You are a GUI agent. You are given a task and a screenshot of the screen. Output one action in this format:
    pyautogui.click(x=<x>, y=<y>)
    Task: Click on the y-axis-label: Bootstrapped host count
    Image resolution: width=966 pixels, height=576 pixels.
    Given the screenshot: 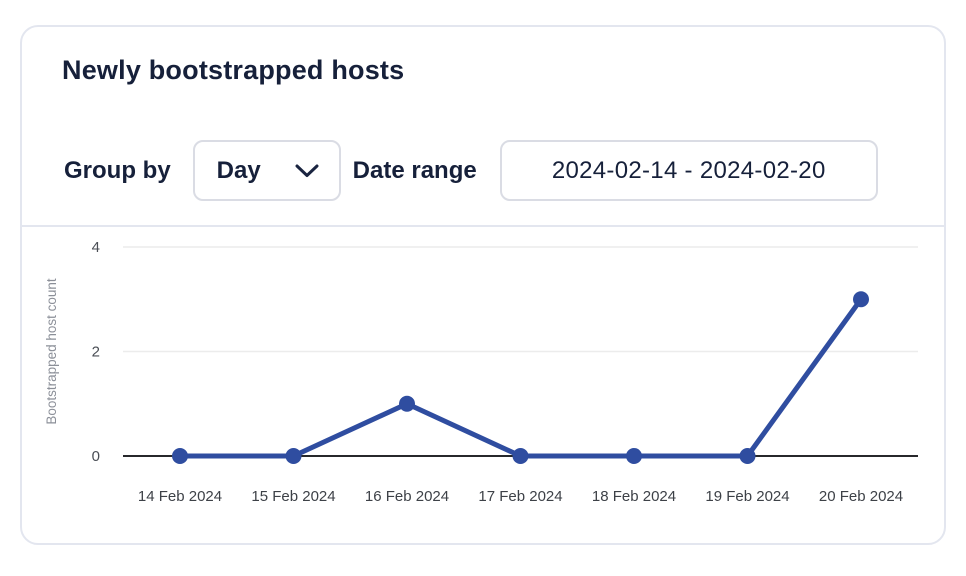 What is the action you would take?
    pyautogui.click(x=51, y=351)
    